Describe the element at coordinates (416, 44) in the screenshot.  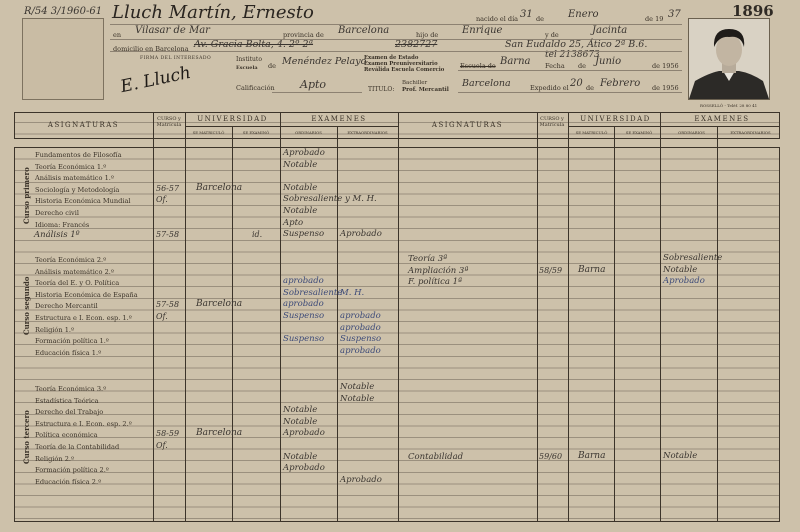
I see `domicilio-phone-old: 2382727` at that location.